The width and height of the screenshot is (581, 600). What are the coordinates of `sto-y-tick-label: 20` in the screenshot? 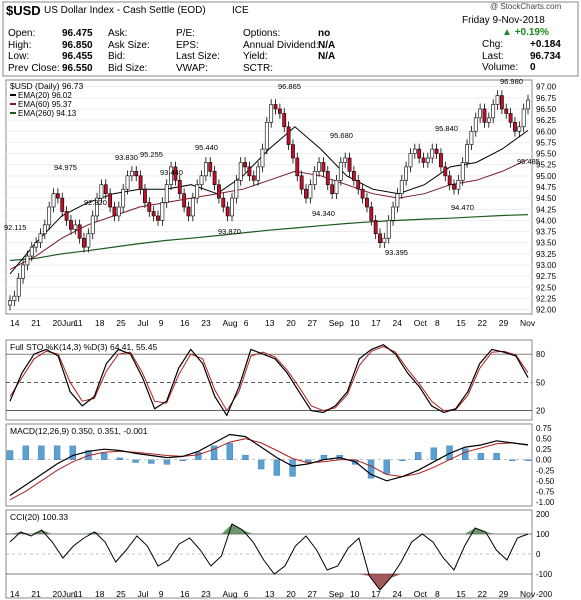 It's located at (540, 411).